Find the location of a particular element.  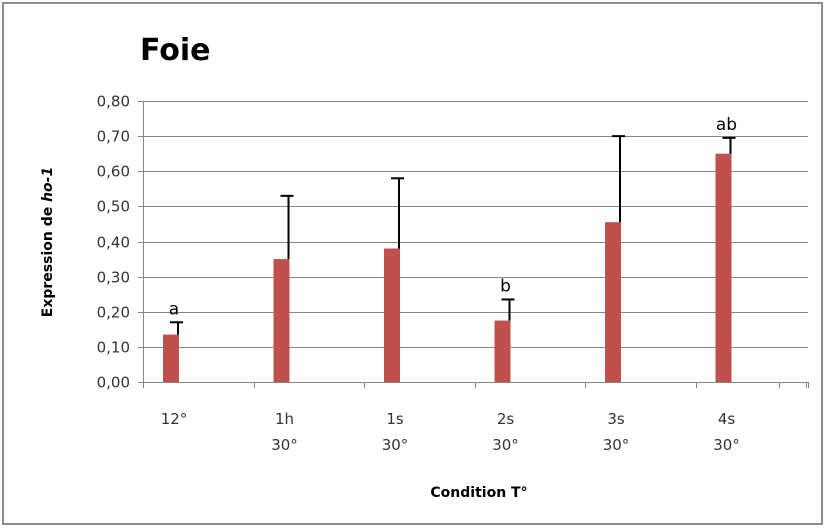

y-axis-ticks: 0,00 0,10 0,20 0,30 0,40 0,50 0,60 0,70 0,80 is located at coordinates (113, 242).